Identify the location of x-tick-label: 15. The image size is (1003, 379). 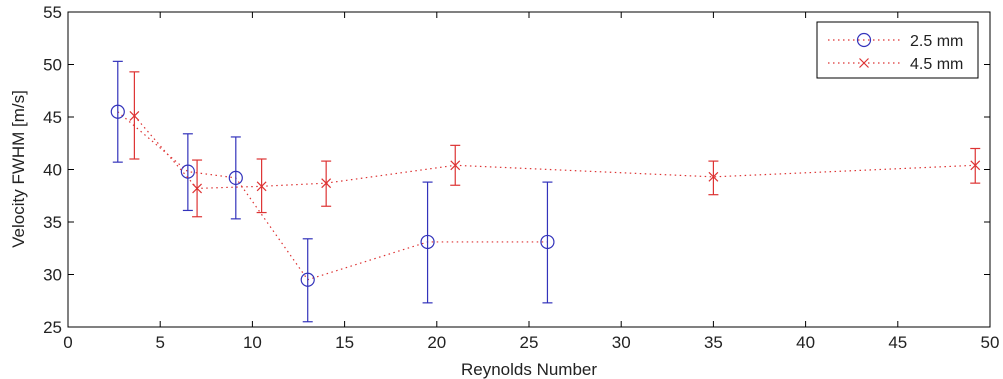
(344, 342).